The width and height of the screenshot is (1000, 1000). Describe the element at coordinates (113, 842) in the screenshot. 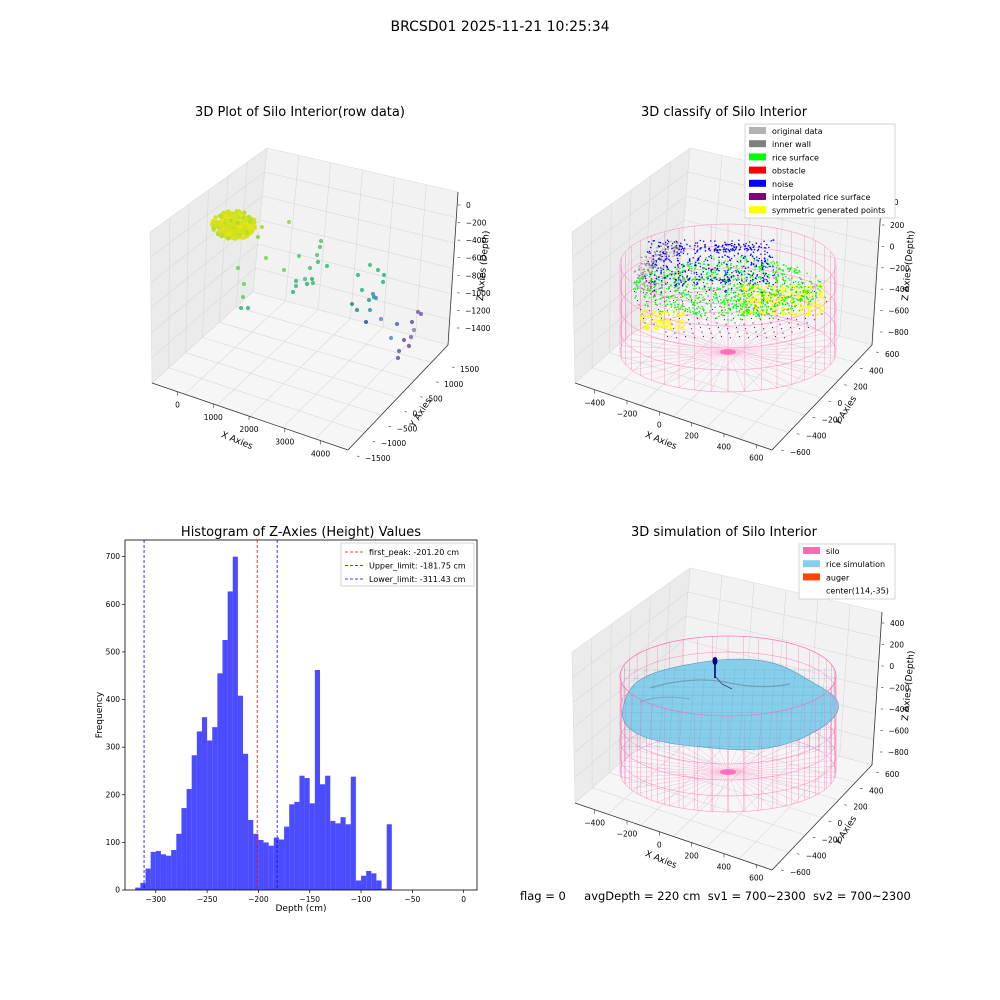

I see `tick-label: 100` at that location.